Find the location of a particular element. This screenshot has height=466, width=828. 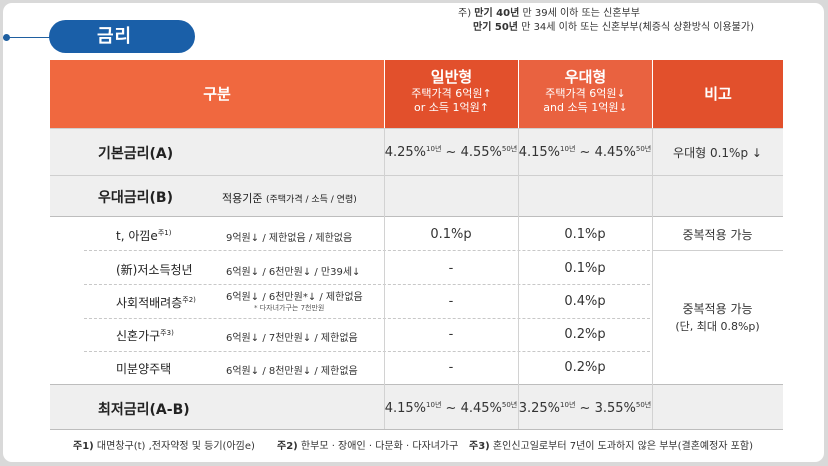

min-rate-general: 4.15%10년 ~ 4.45%50년 is located at coordinates (451, 408).